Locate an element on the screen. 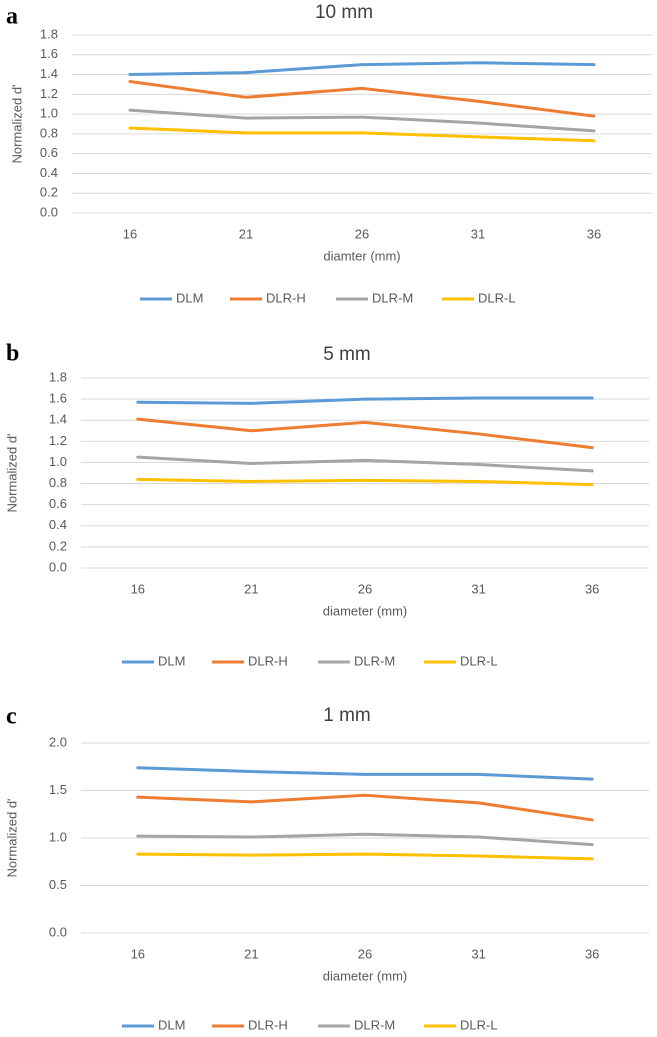 Image resolution: width=657 pixels, height=1037 pixels. x-axis-label: diamter (mm) is located at coordinates (361, 255).